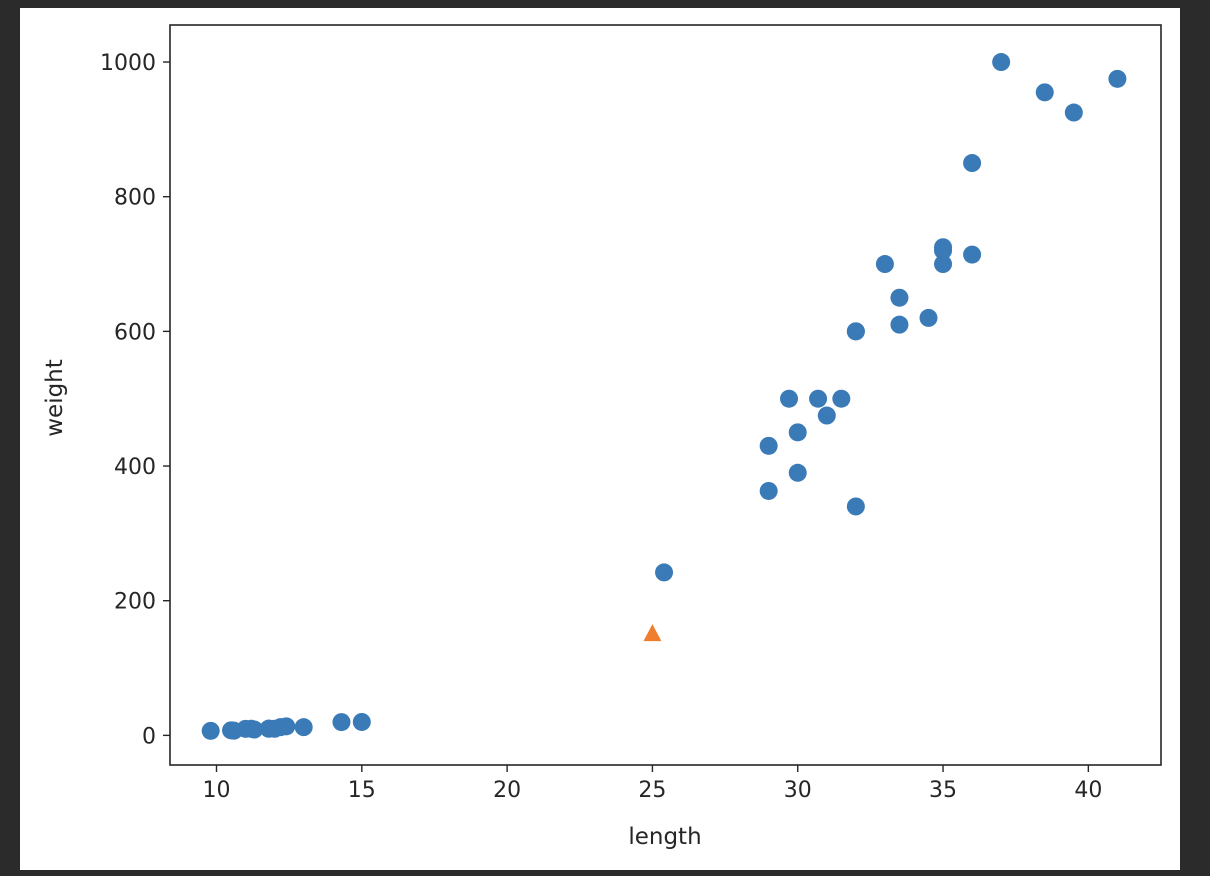 Image resolution: width=1210 pixels, height=876 pixels. I want to click on x-tick-label: 35, so click(943, 790).